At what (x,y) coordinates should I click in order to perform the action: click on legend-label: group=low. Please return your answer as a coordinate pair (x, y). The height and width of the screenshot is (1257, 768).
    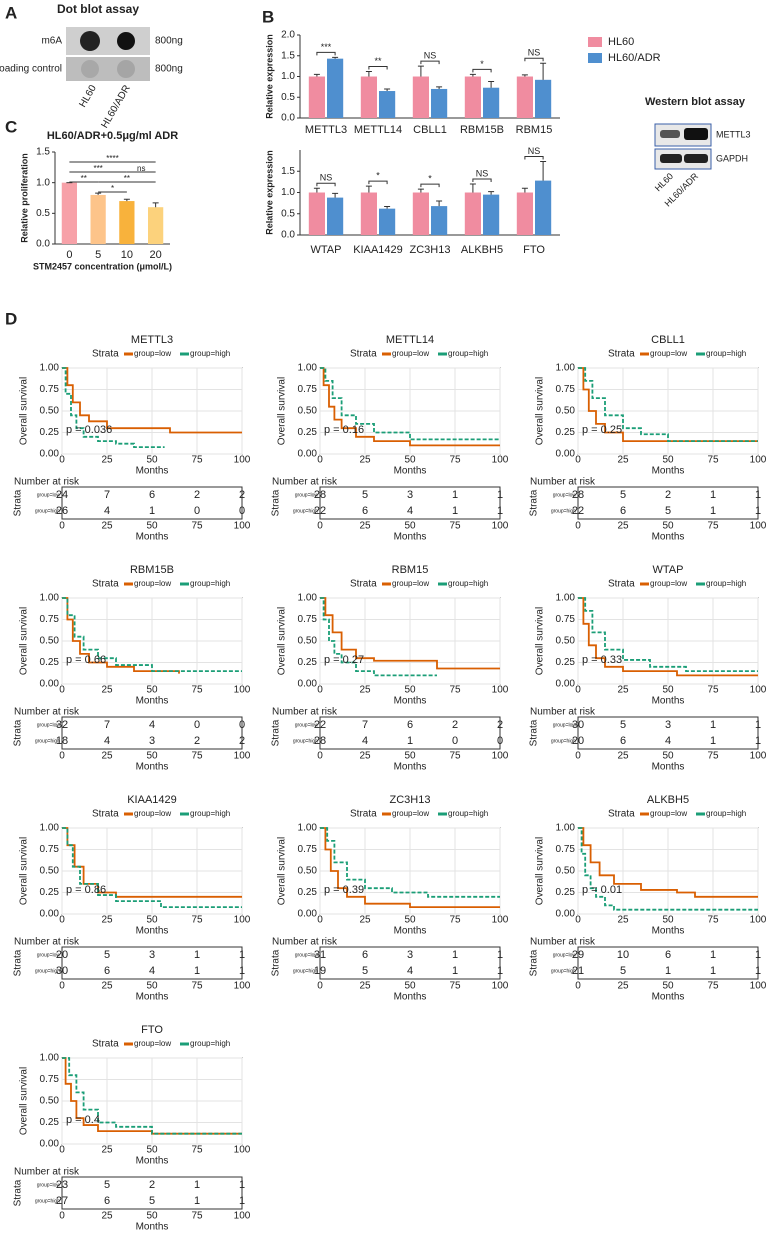
    Looking at the image, I should click on (410, 353).